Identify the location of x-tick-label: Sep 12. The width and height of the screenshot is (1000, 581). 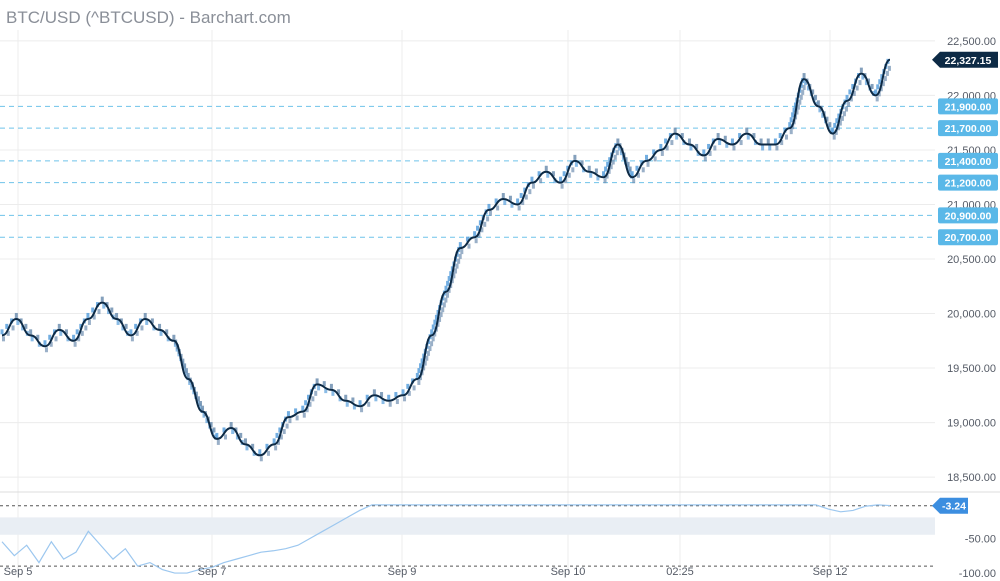
(830, 572).